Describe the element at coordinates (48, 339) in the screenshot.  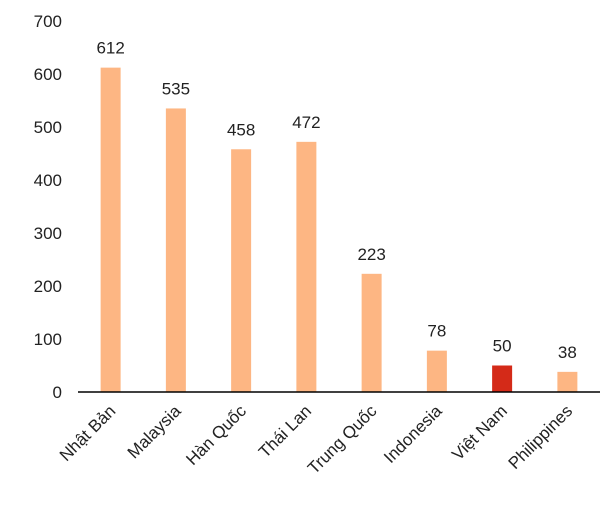
I see `y-tick-label: 100` at that location.